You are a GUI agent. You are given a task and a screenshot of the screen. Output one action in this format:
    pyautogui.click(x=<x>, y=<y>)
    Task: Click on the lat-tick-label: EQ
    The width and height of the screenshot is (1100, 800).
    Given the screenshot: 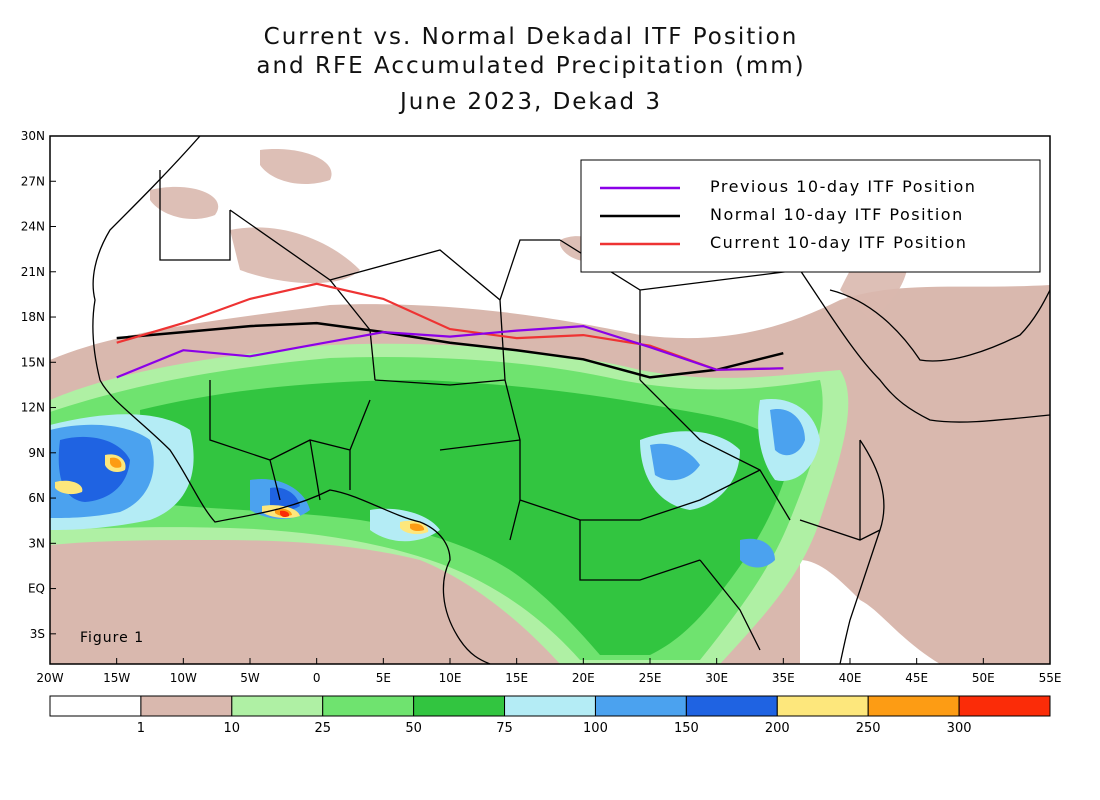 What is the action you would take?
    pyautogui.click(x=36, y=589)
    